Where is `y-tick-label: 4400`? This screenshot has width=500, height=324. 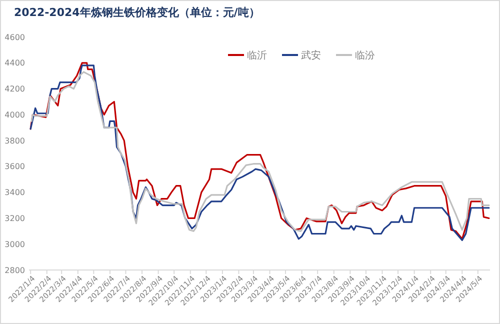 y-tick-label: 4400 is located at coordinates (14, 63).